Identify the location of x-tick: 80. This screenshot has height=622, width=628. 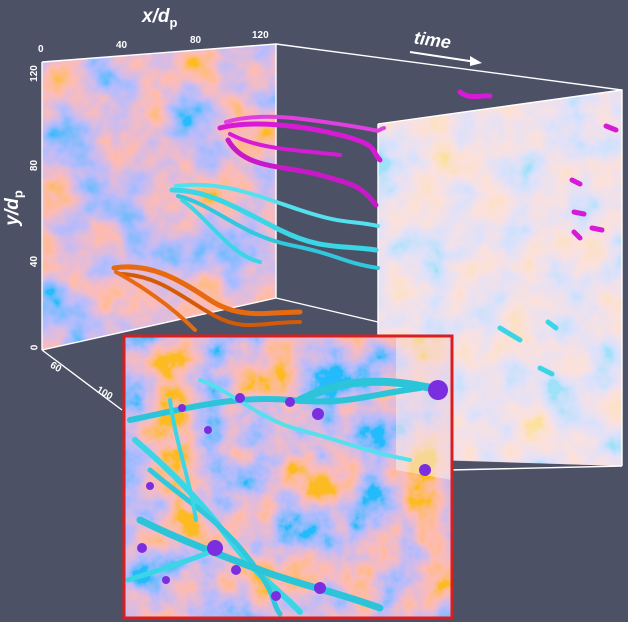
(196, 40).